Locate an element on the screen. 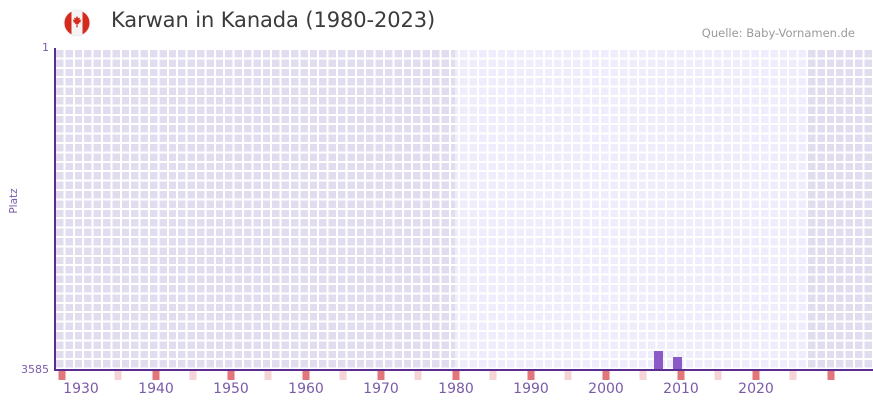 The height and width of the screenshot is (412, 873). y-axis-bottom-label: 3585 is located at coordinates (35, 369).